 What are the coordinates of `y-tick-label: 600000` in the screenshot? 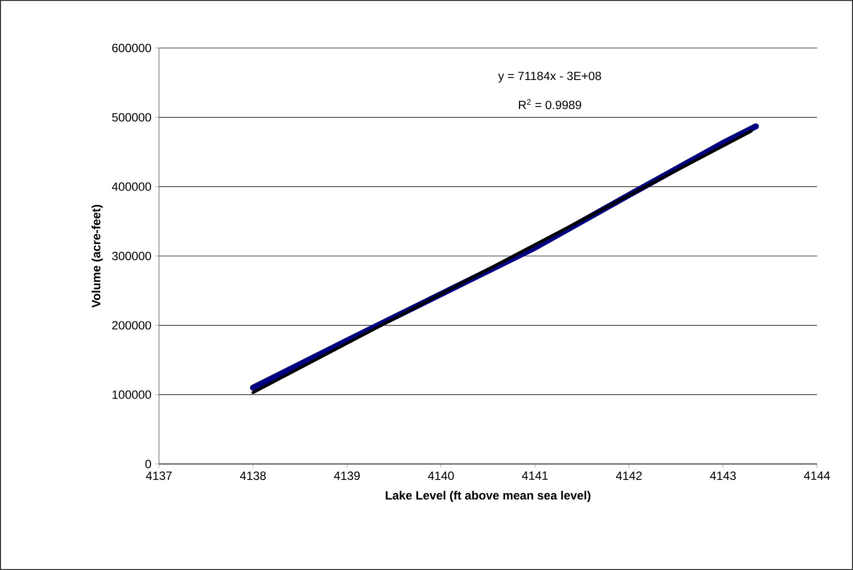 It's located at (132, 48).